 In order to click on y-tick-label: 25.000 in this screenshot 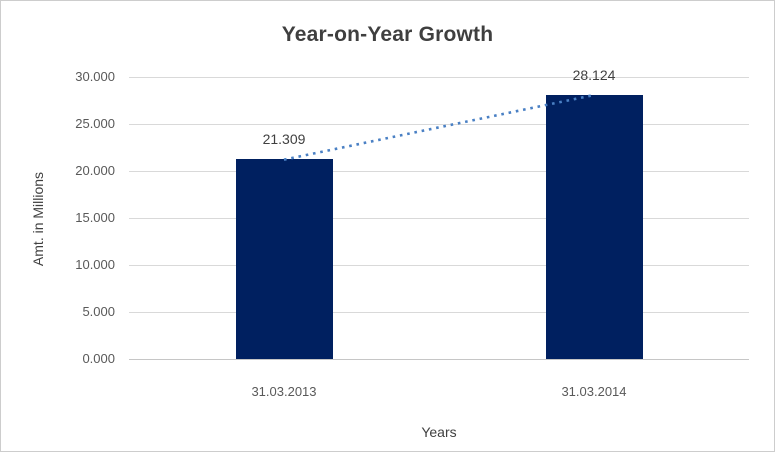, I will do `click(95, 123)`.